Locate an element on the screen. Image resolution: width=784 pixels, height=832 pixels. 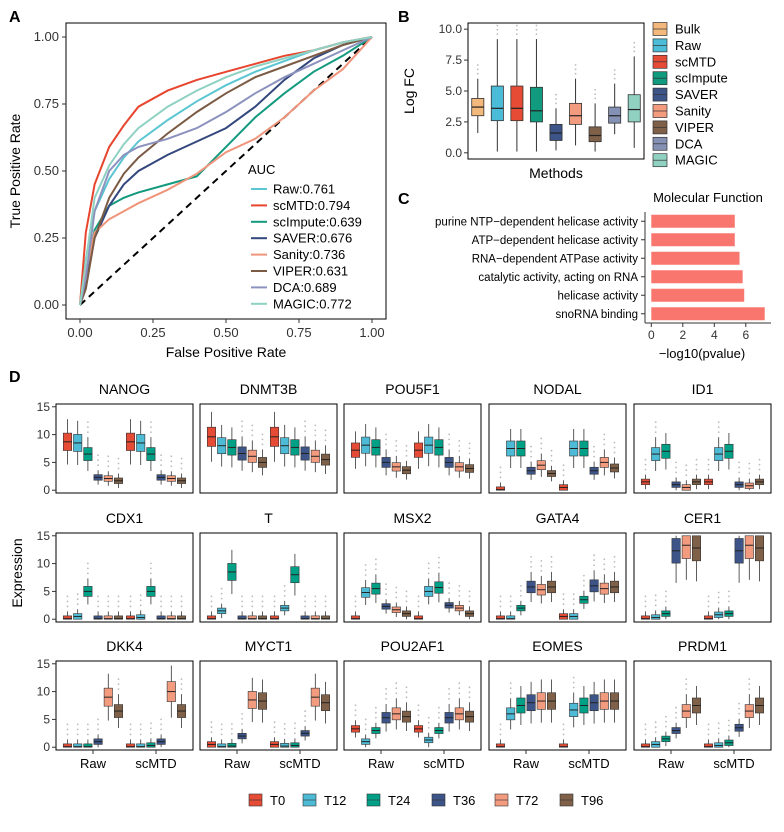
bar-catalytic-activity-acting-on-rna is located at coordinates (697, 277).